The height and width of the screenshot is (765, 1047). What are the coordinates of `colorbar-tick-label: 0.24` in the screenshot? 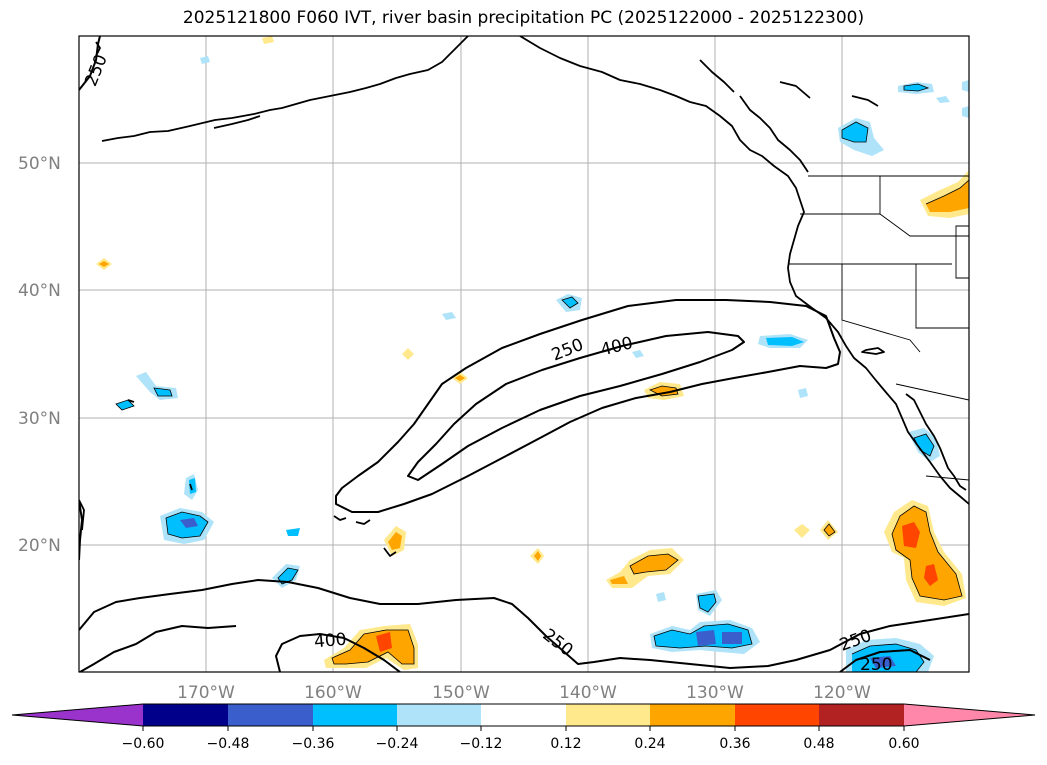 It's located at (649, 744).